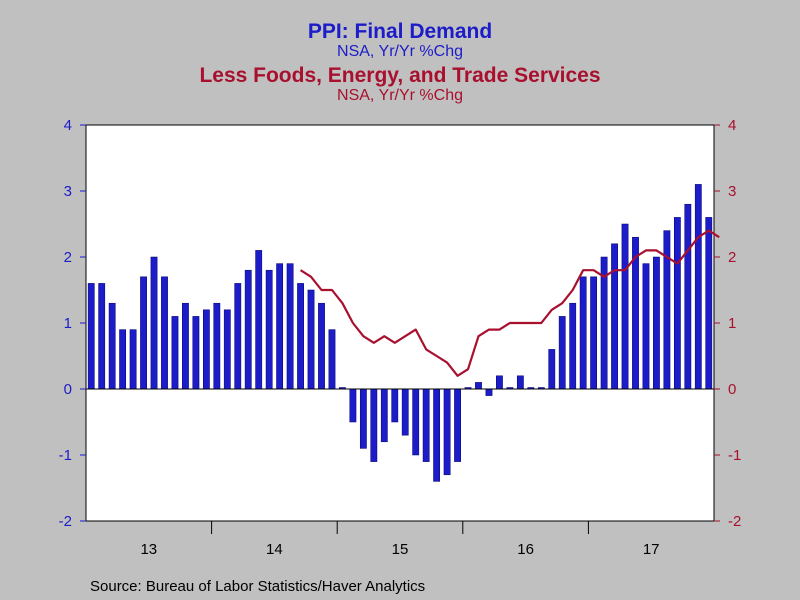 This screenshot has width=800, height=600. Describe the element at coordinates (400, 75) in the screenshot. I see `chart-title-2: Less Foods, Energy, and Trade Services` at that location.